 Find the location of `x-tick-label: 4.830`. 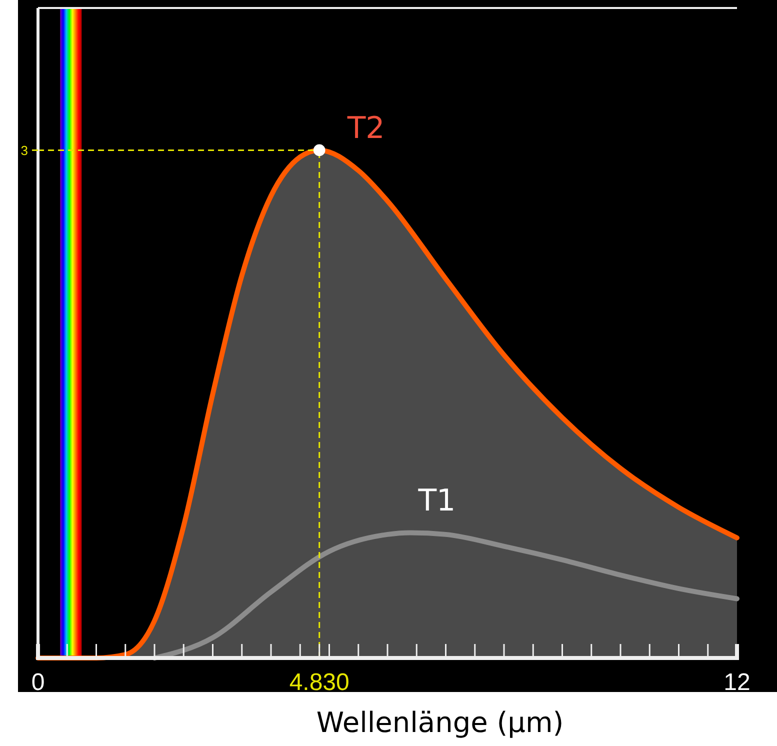

x-tick-label: 4.830 is located at coordinates (319, 682).